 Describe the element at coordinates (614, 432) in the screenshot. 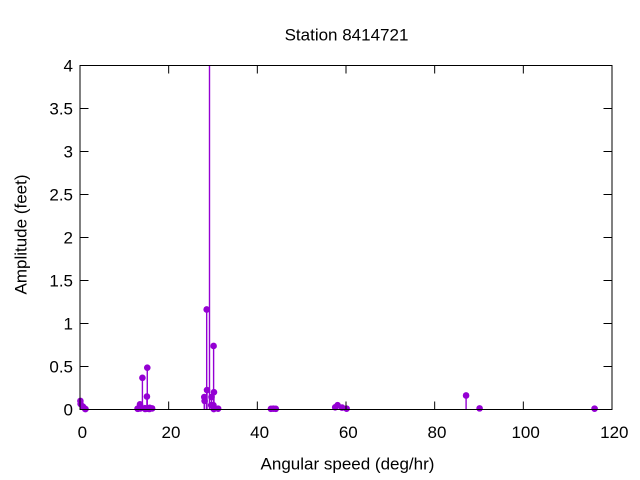

I see `svg-text: 120` at that location.